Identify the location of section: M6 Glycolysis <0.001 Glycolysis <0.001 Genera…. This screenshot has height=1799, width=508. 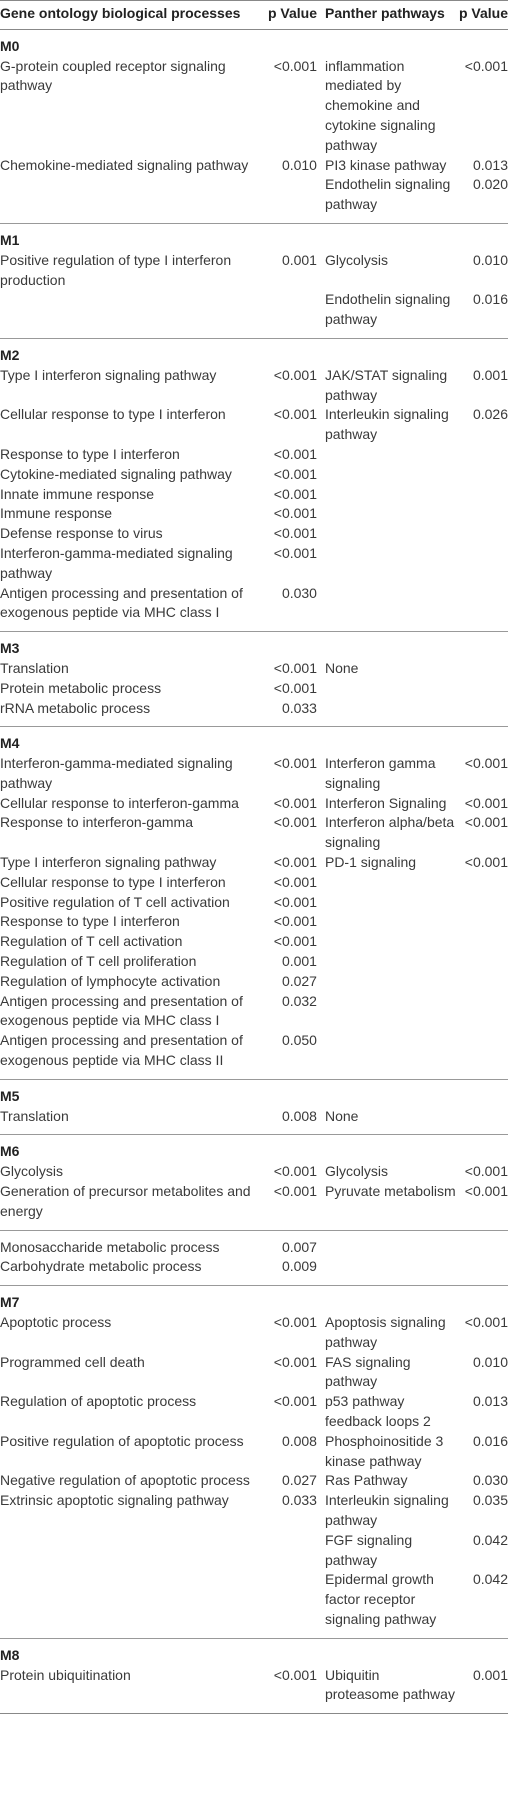
(254, 1182).